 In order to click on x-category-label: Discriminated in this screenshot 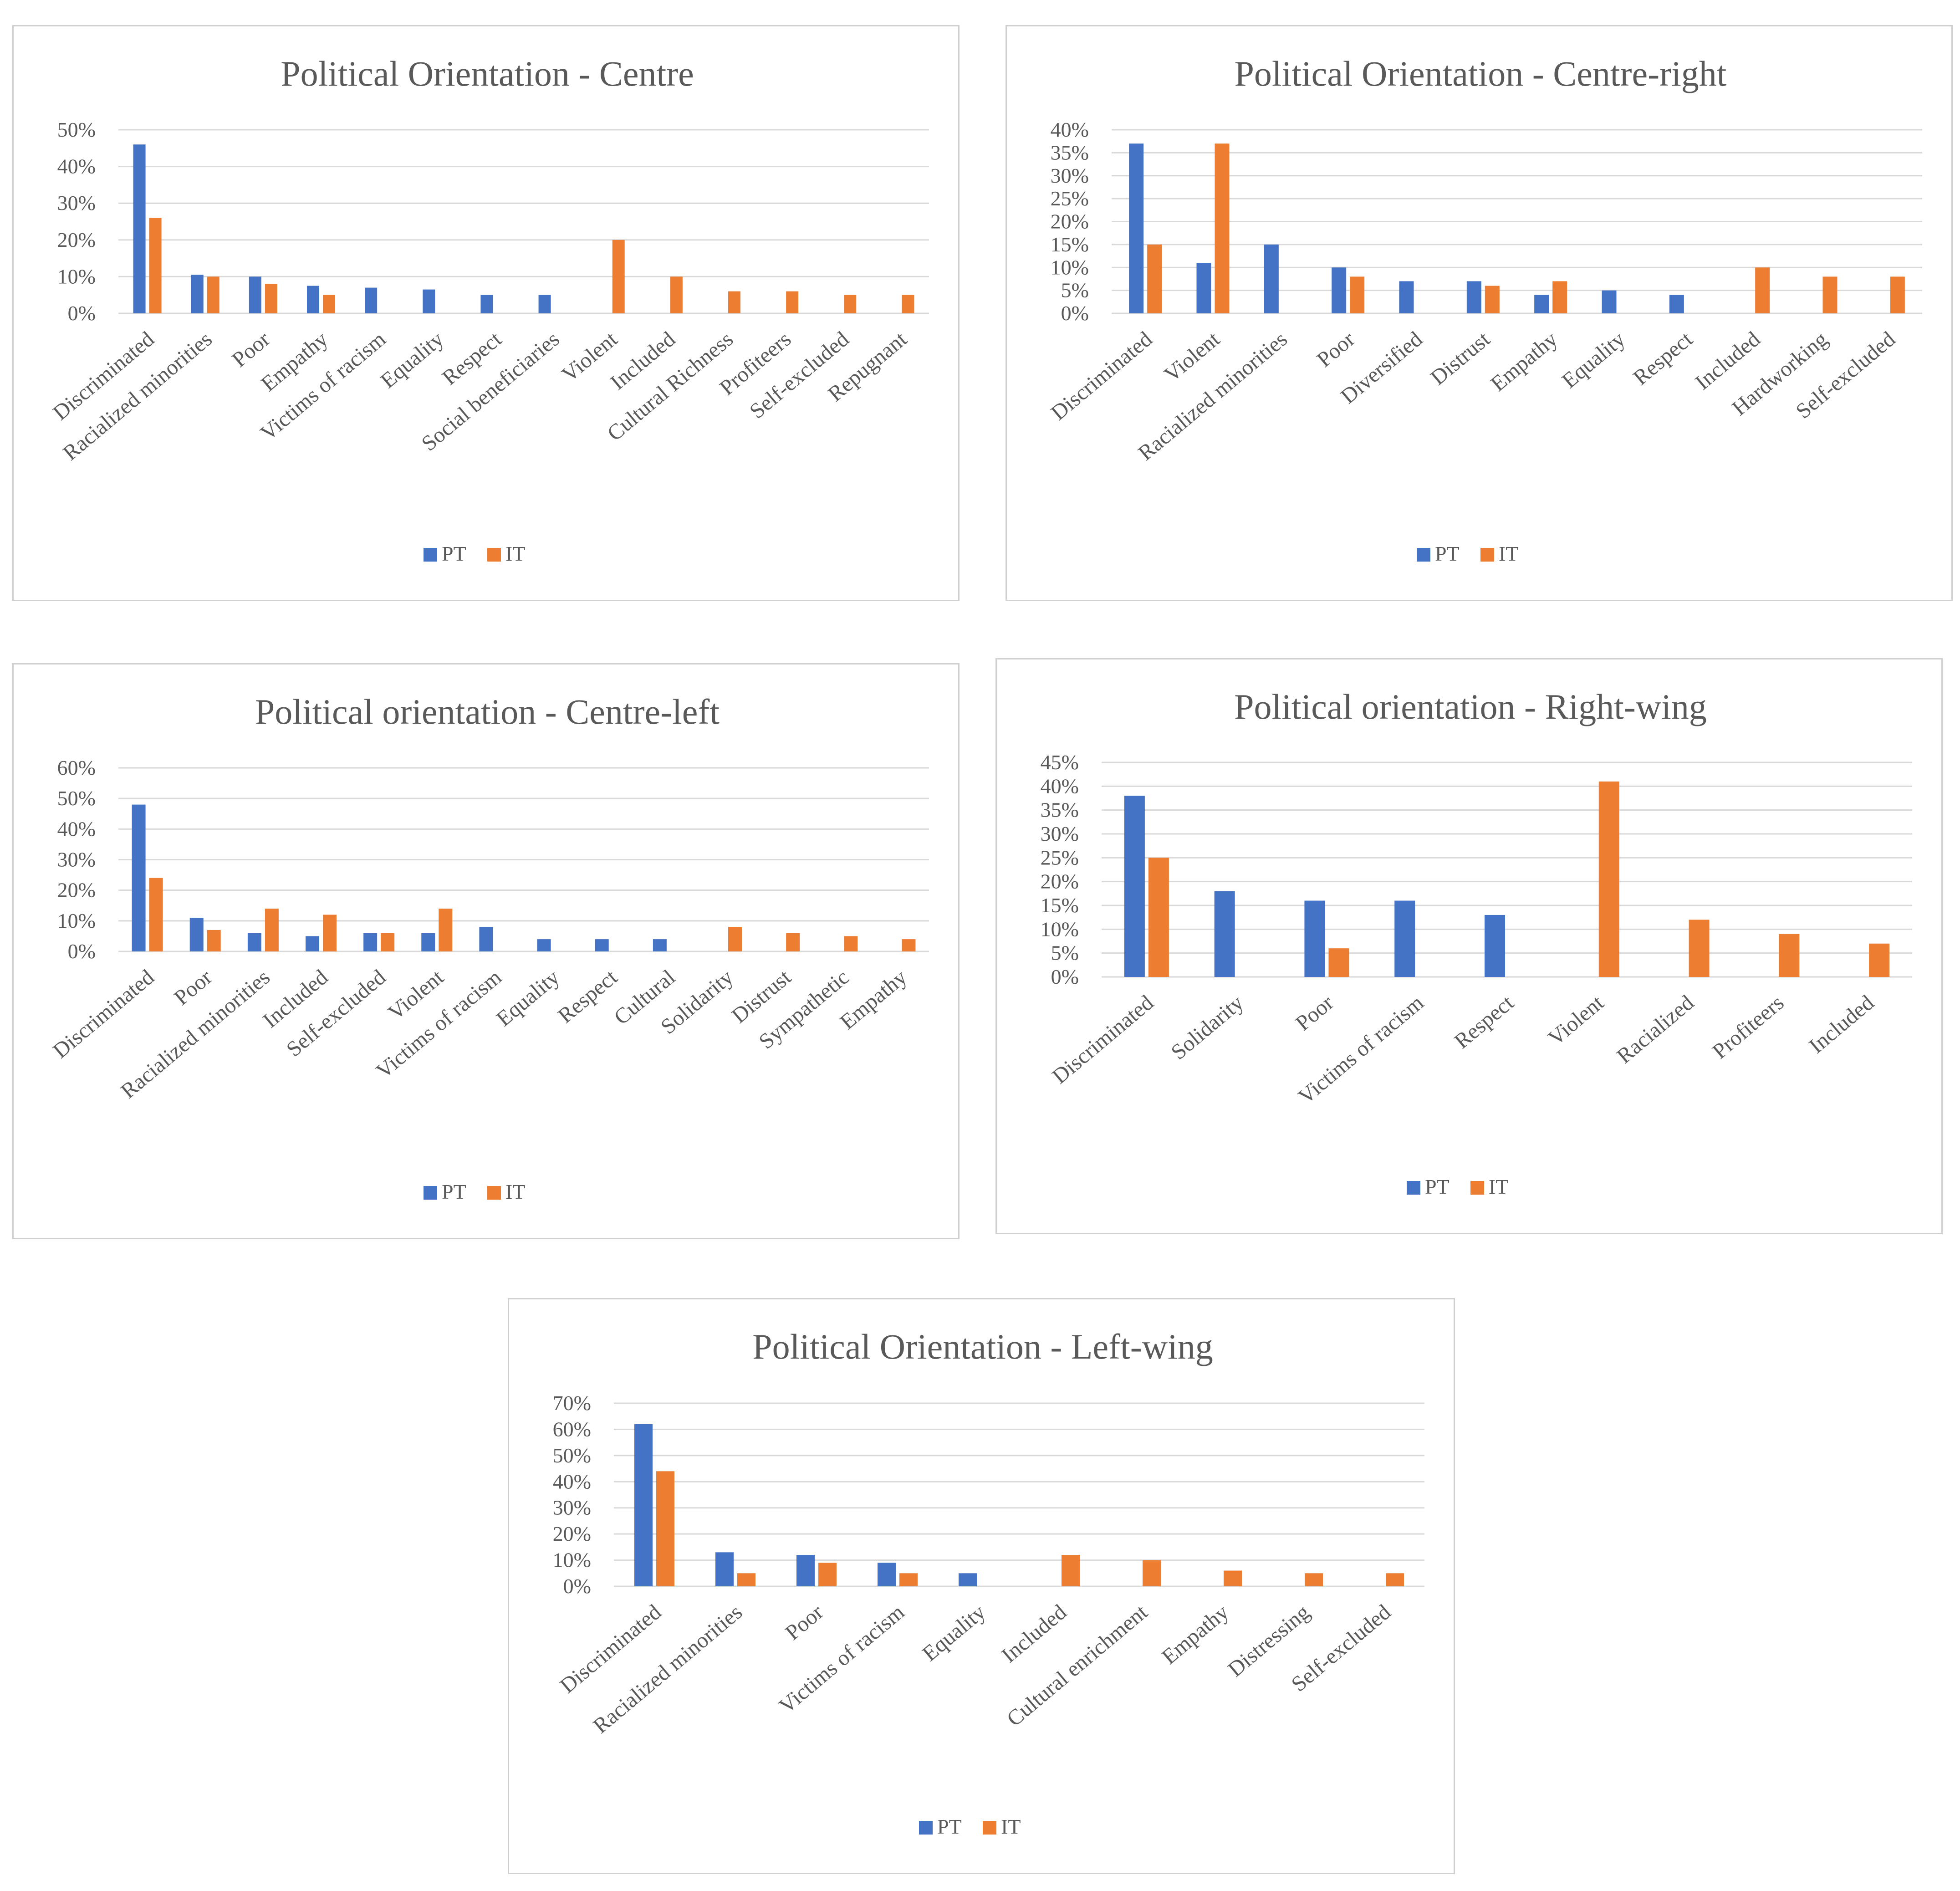, I will do `click(1103, 1040)`.